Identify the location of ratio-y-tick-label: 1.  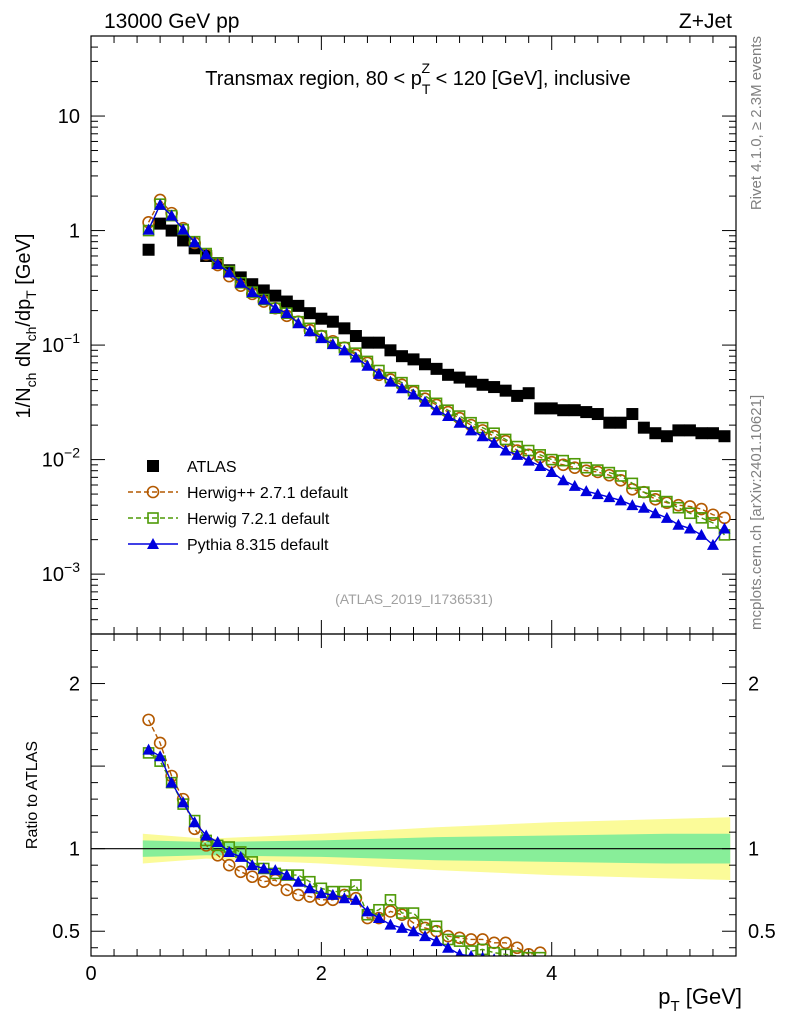
(74, 850).